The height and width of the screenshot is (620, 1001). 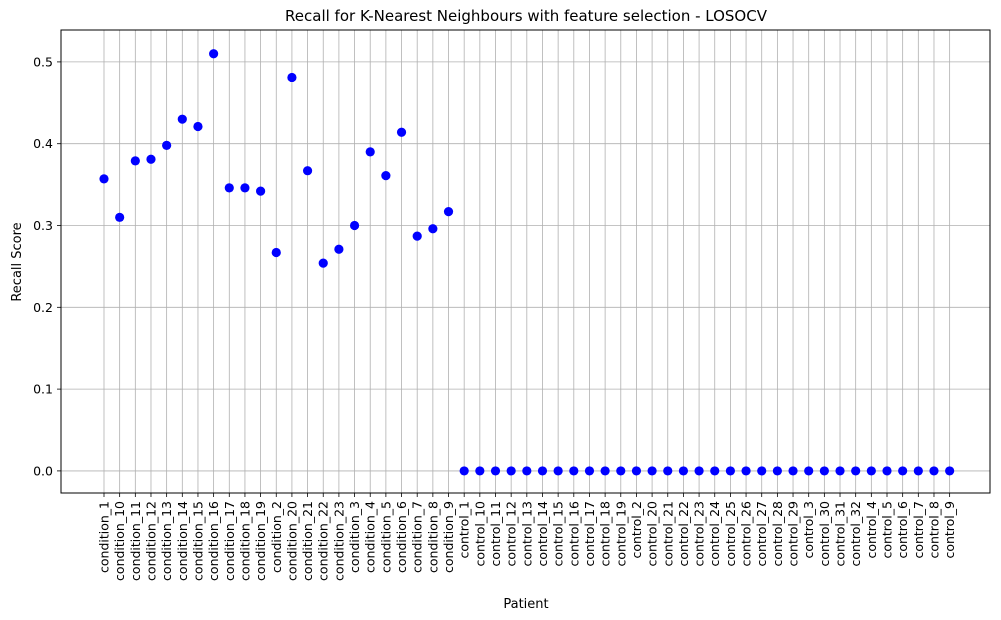 I want to click on x-tick-label: control_26, so click(x=746, y=534).